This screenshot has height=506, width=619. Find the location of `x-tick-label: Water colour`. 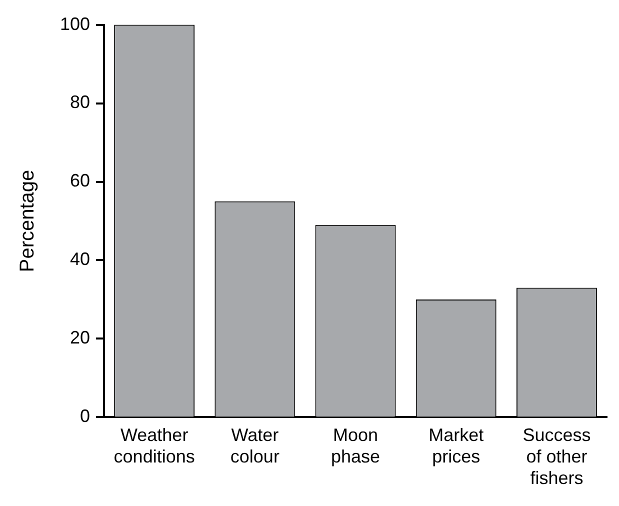

x-tick-label: Water colour is located at coordinates (255, 445).